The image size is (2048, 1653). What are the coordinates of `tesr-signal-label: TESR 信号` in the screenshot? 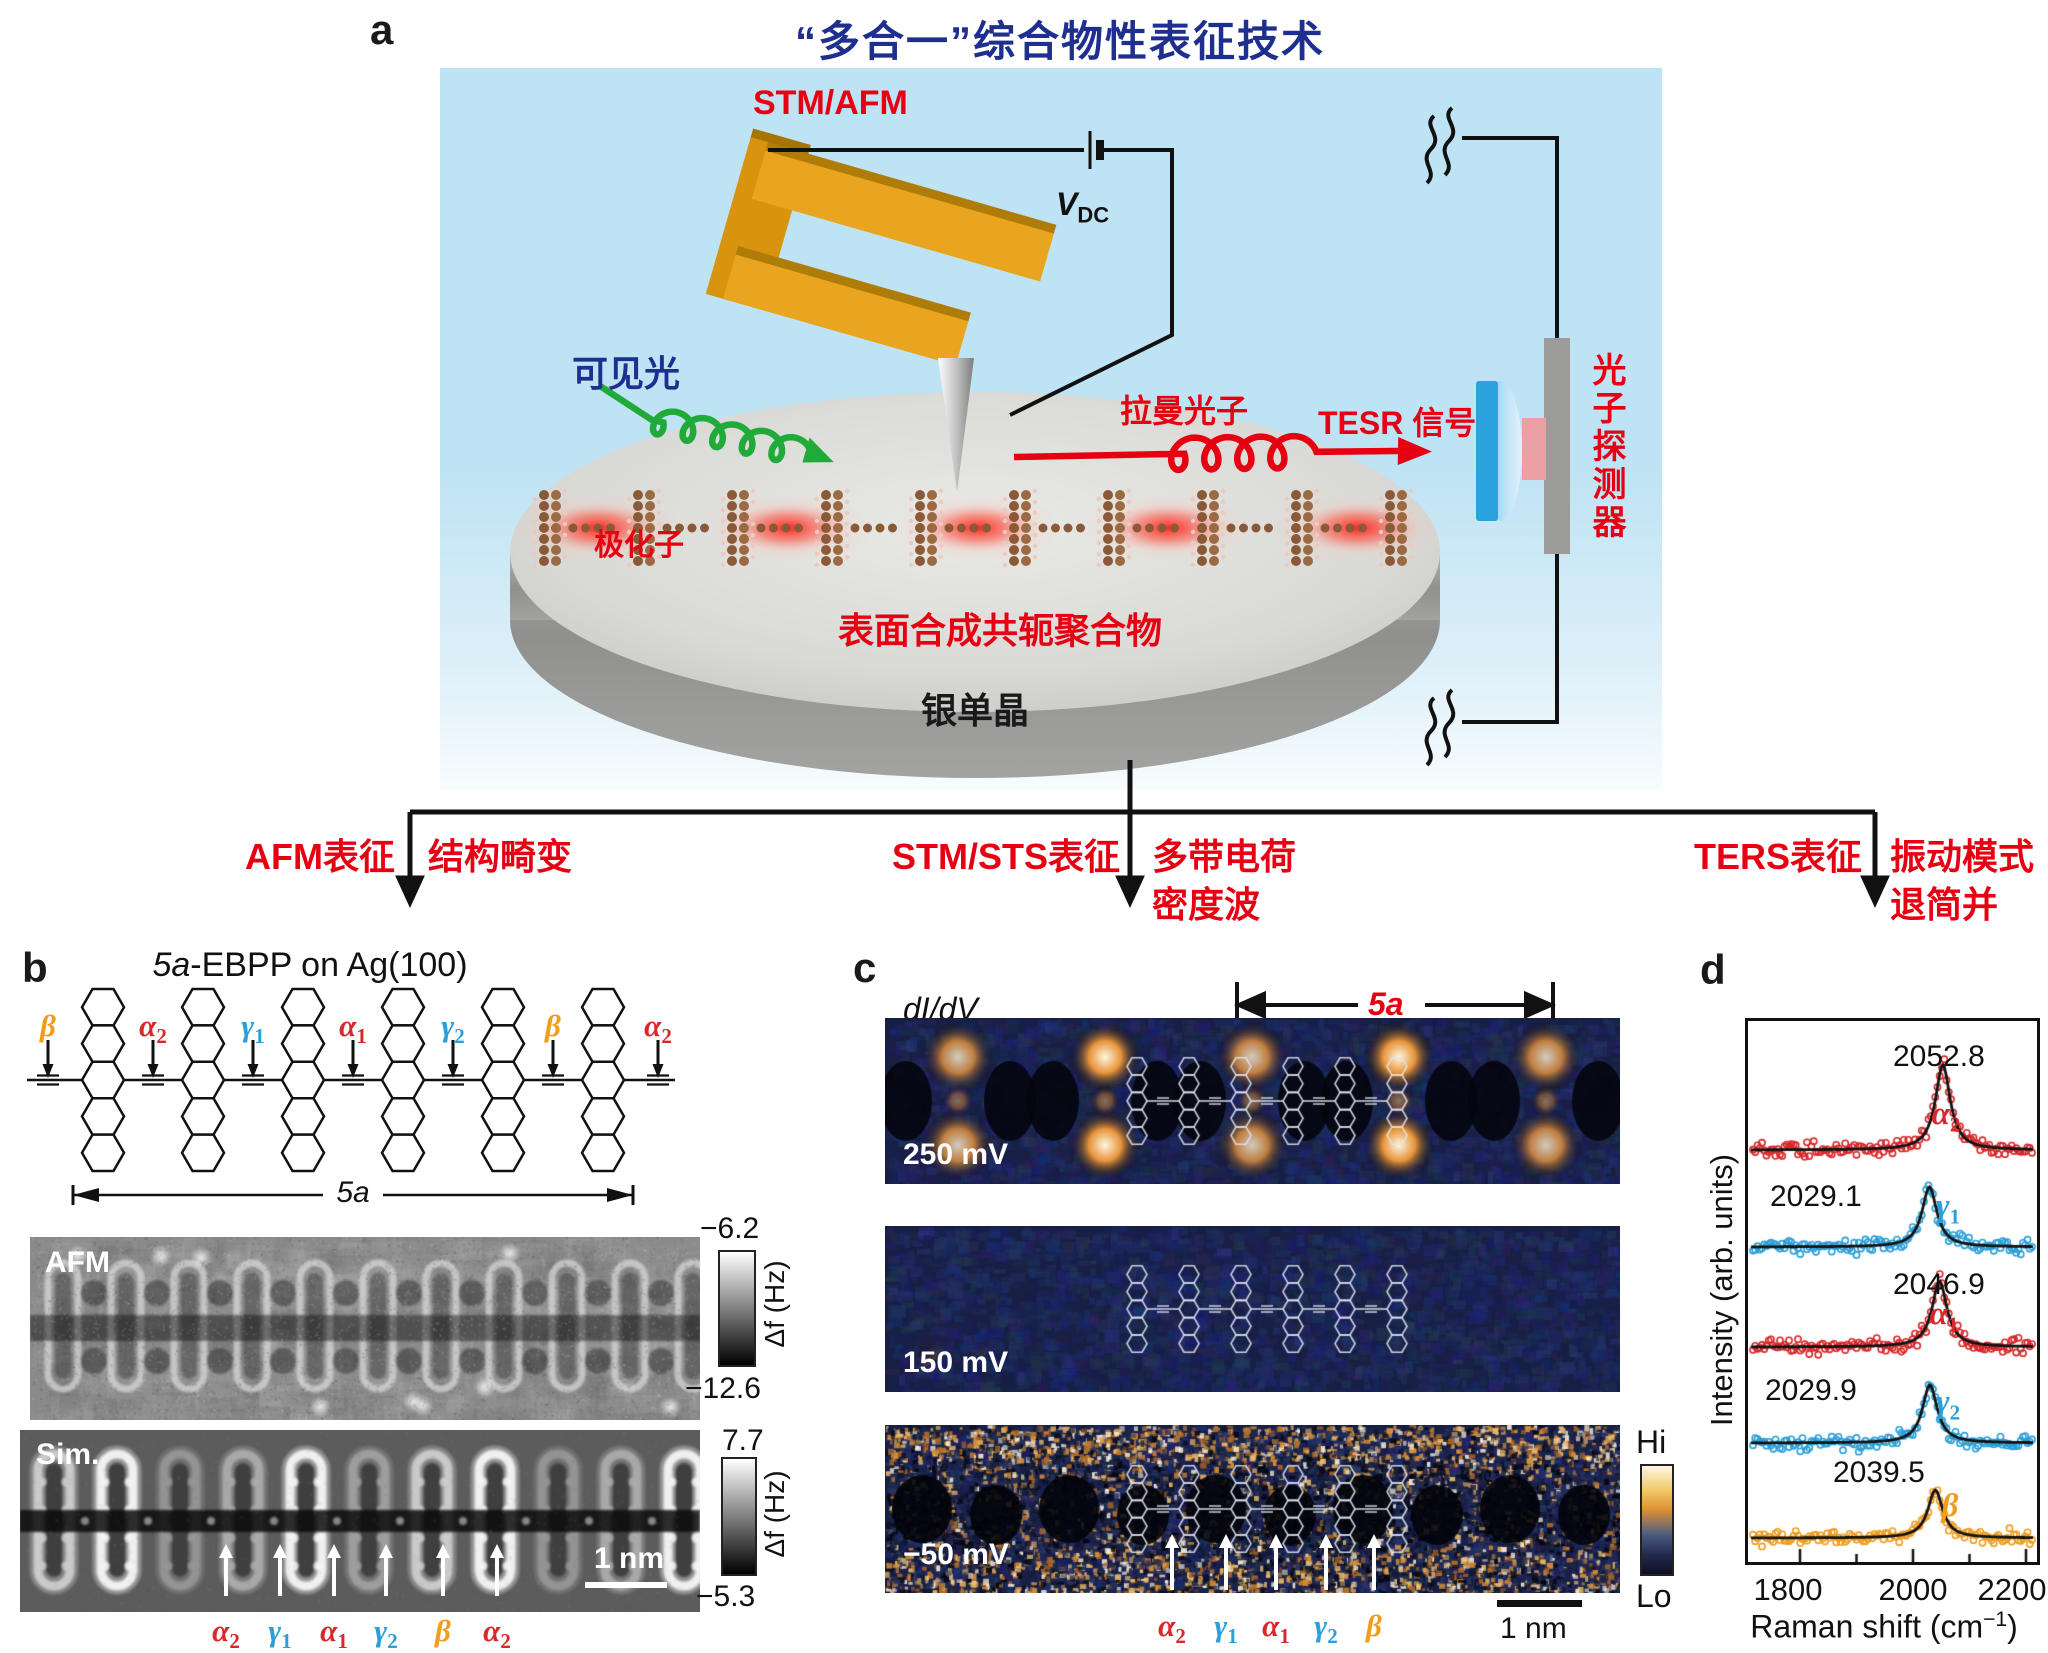 It's located at (1397, 423).